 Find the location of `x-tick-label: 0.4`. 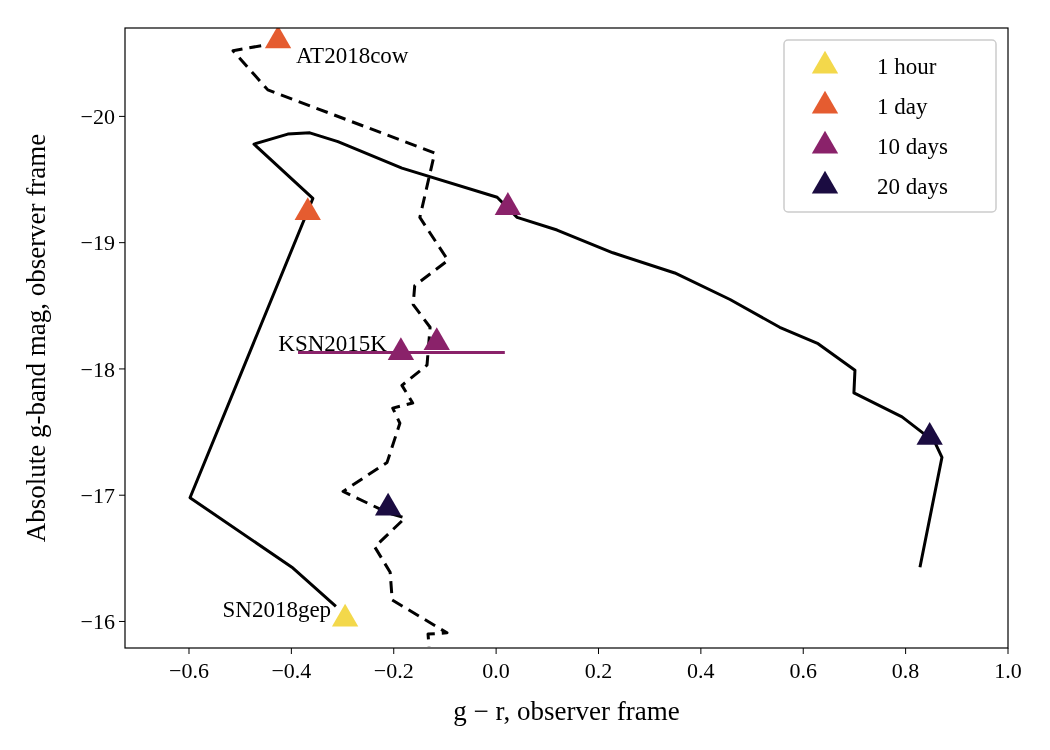

x-tick-label: 0.4 is located at coordinates (701, 670).